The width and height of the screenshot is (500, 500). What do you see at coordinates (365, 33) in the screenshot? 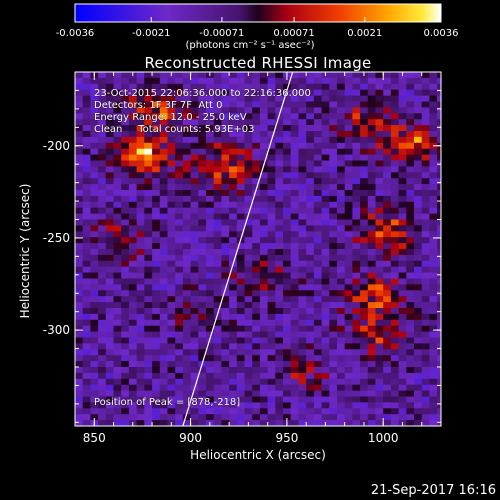
I see `colorbar-tick-label: 0.0021` at bounding box center [365, 33].